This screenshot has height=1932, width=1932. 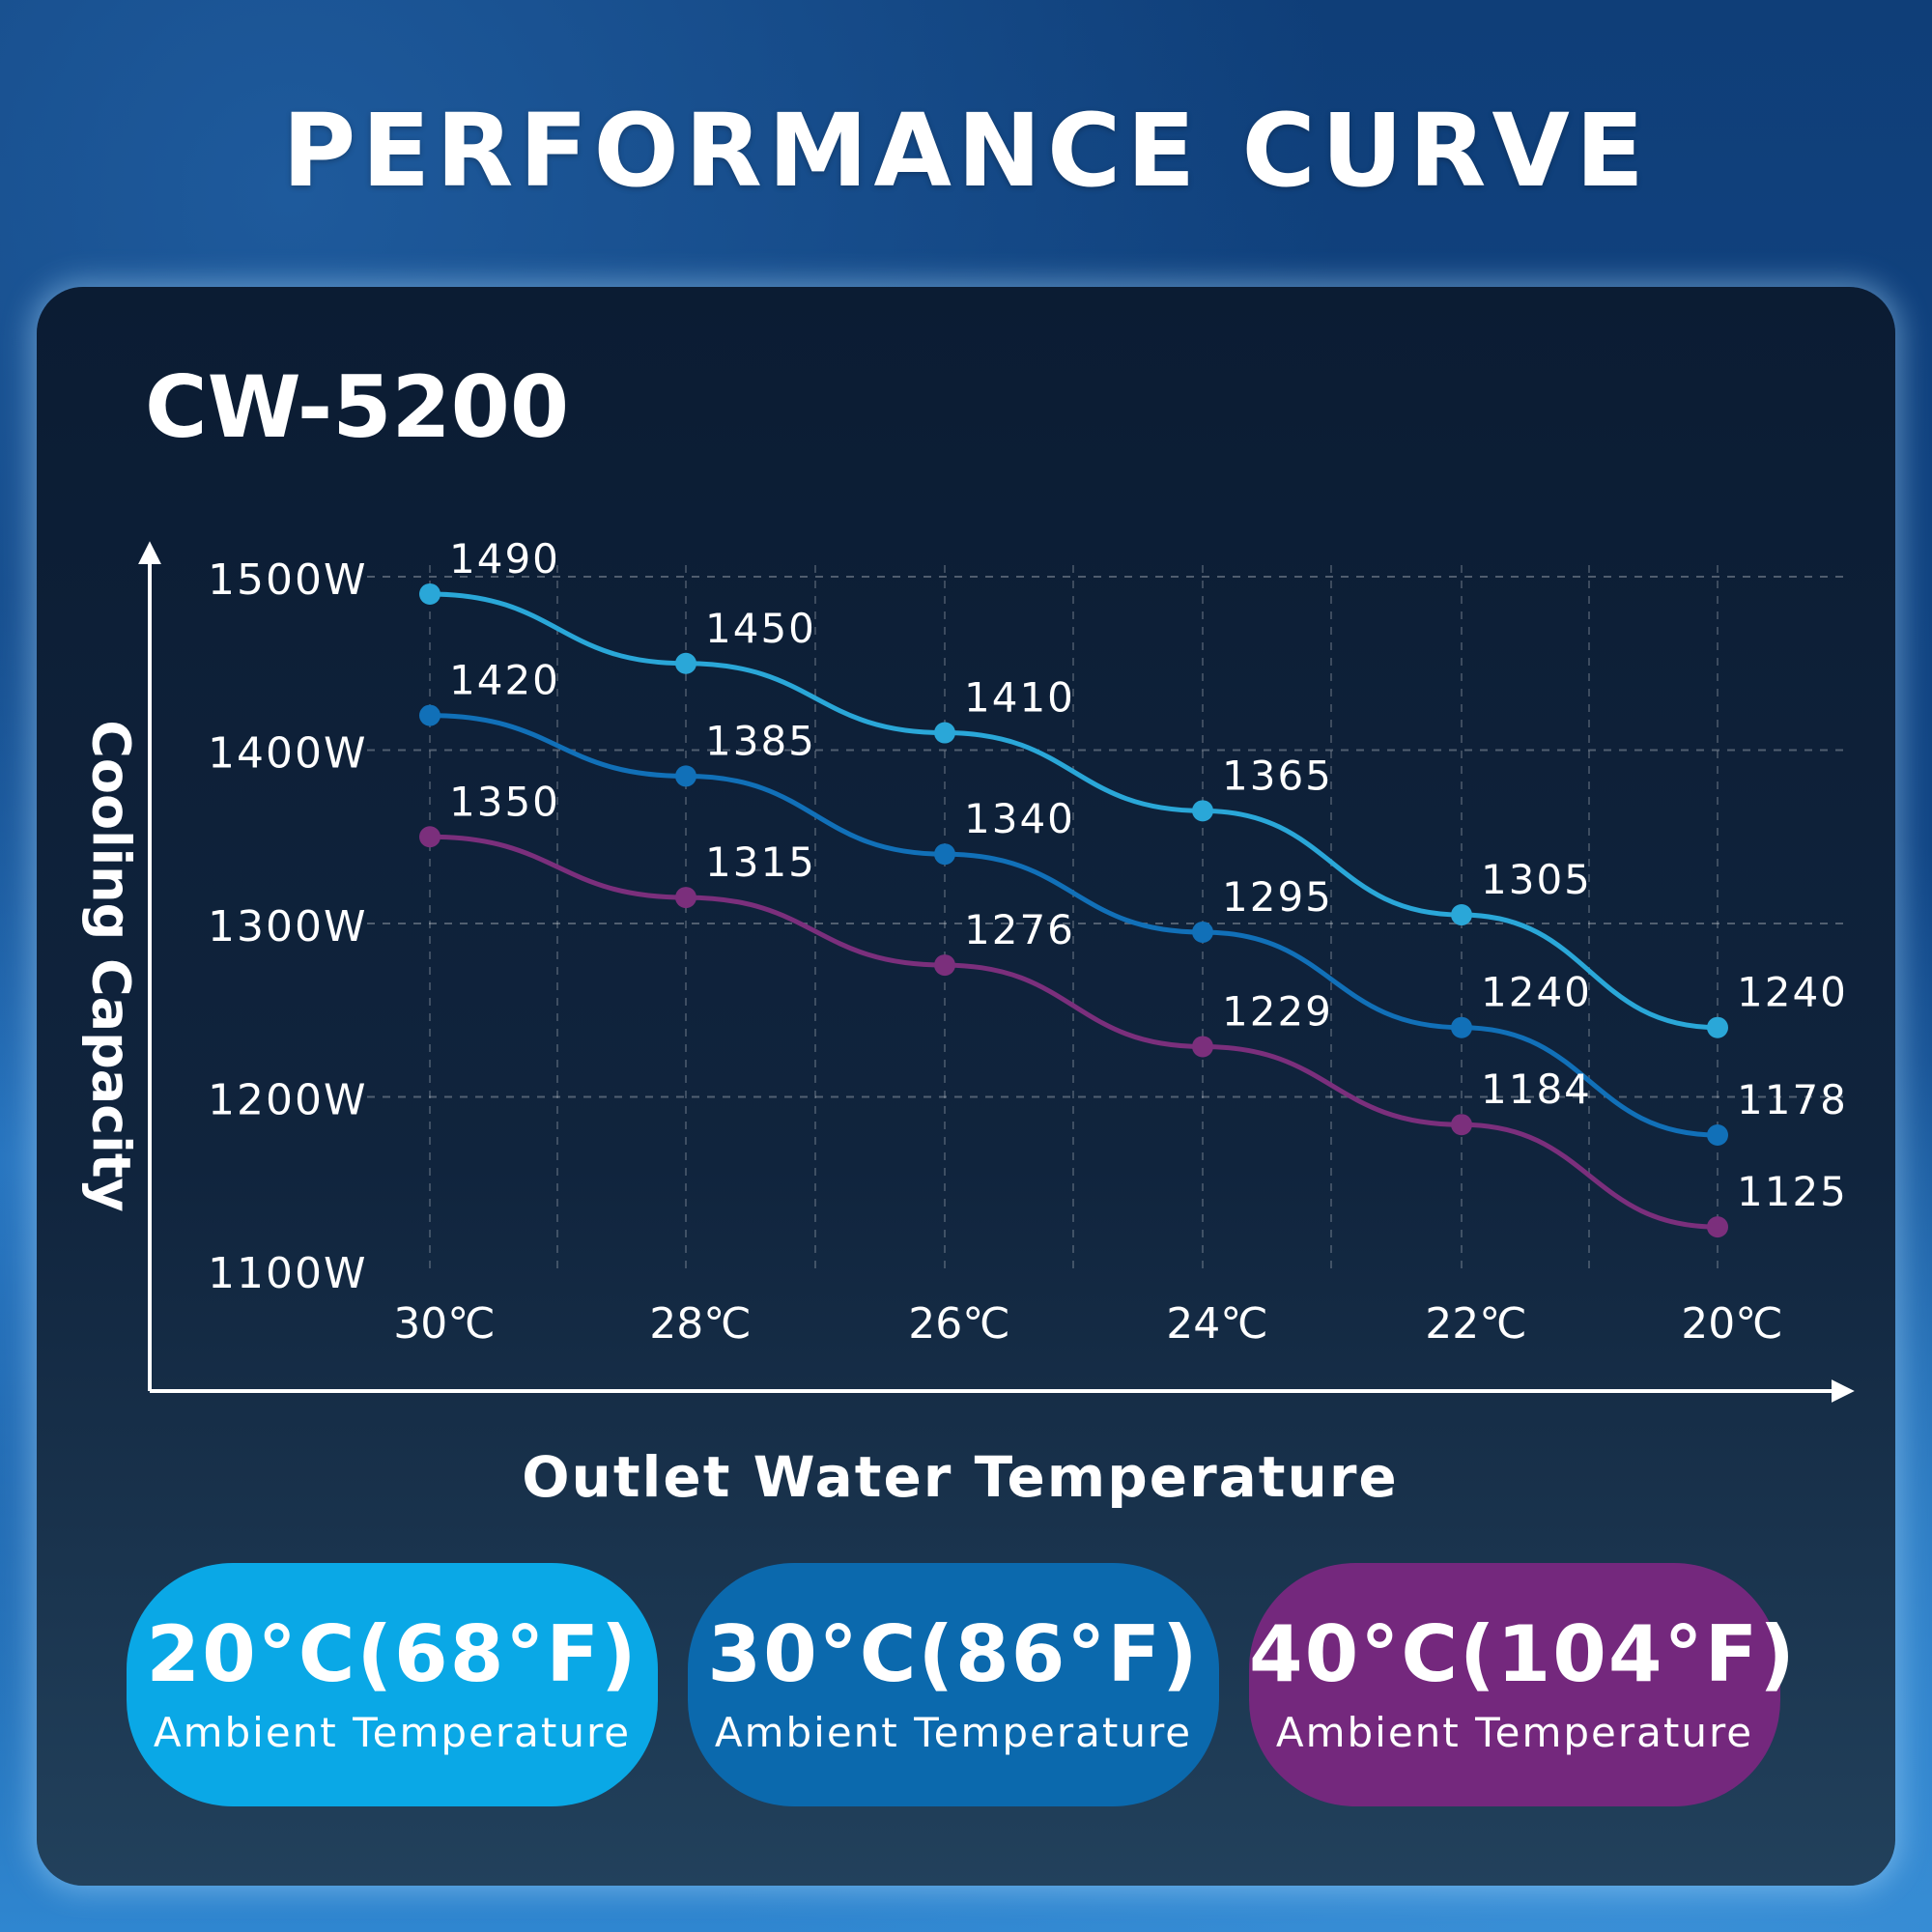 What do you see at coordinates (1475, 1324) in the screenshot?
I see `x-tick-label: 22℃` at bounding box center [1475, 1324].